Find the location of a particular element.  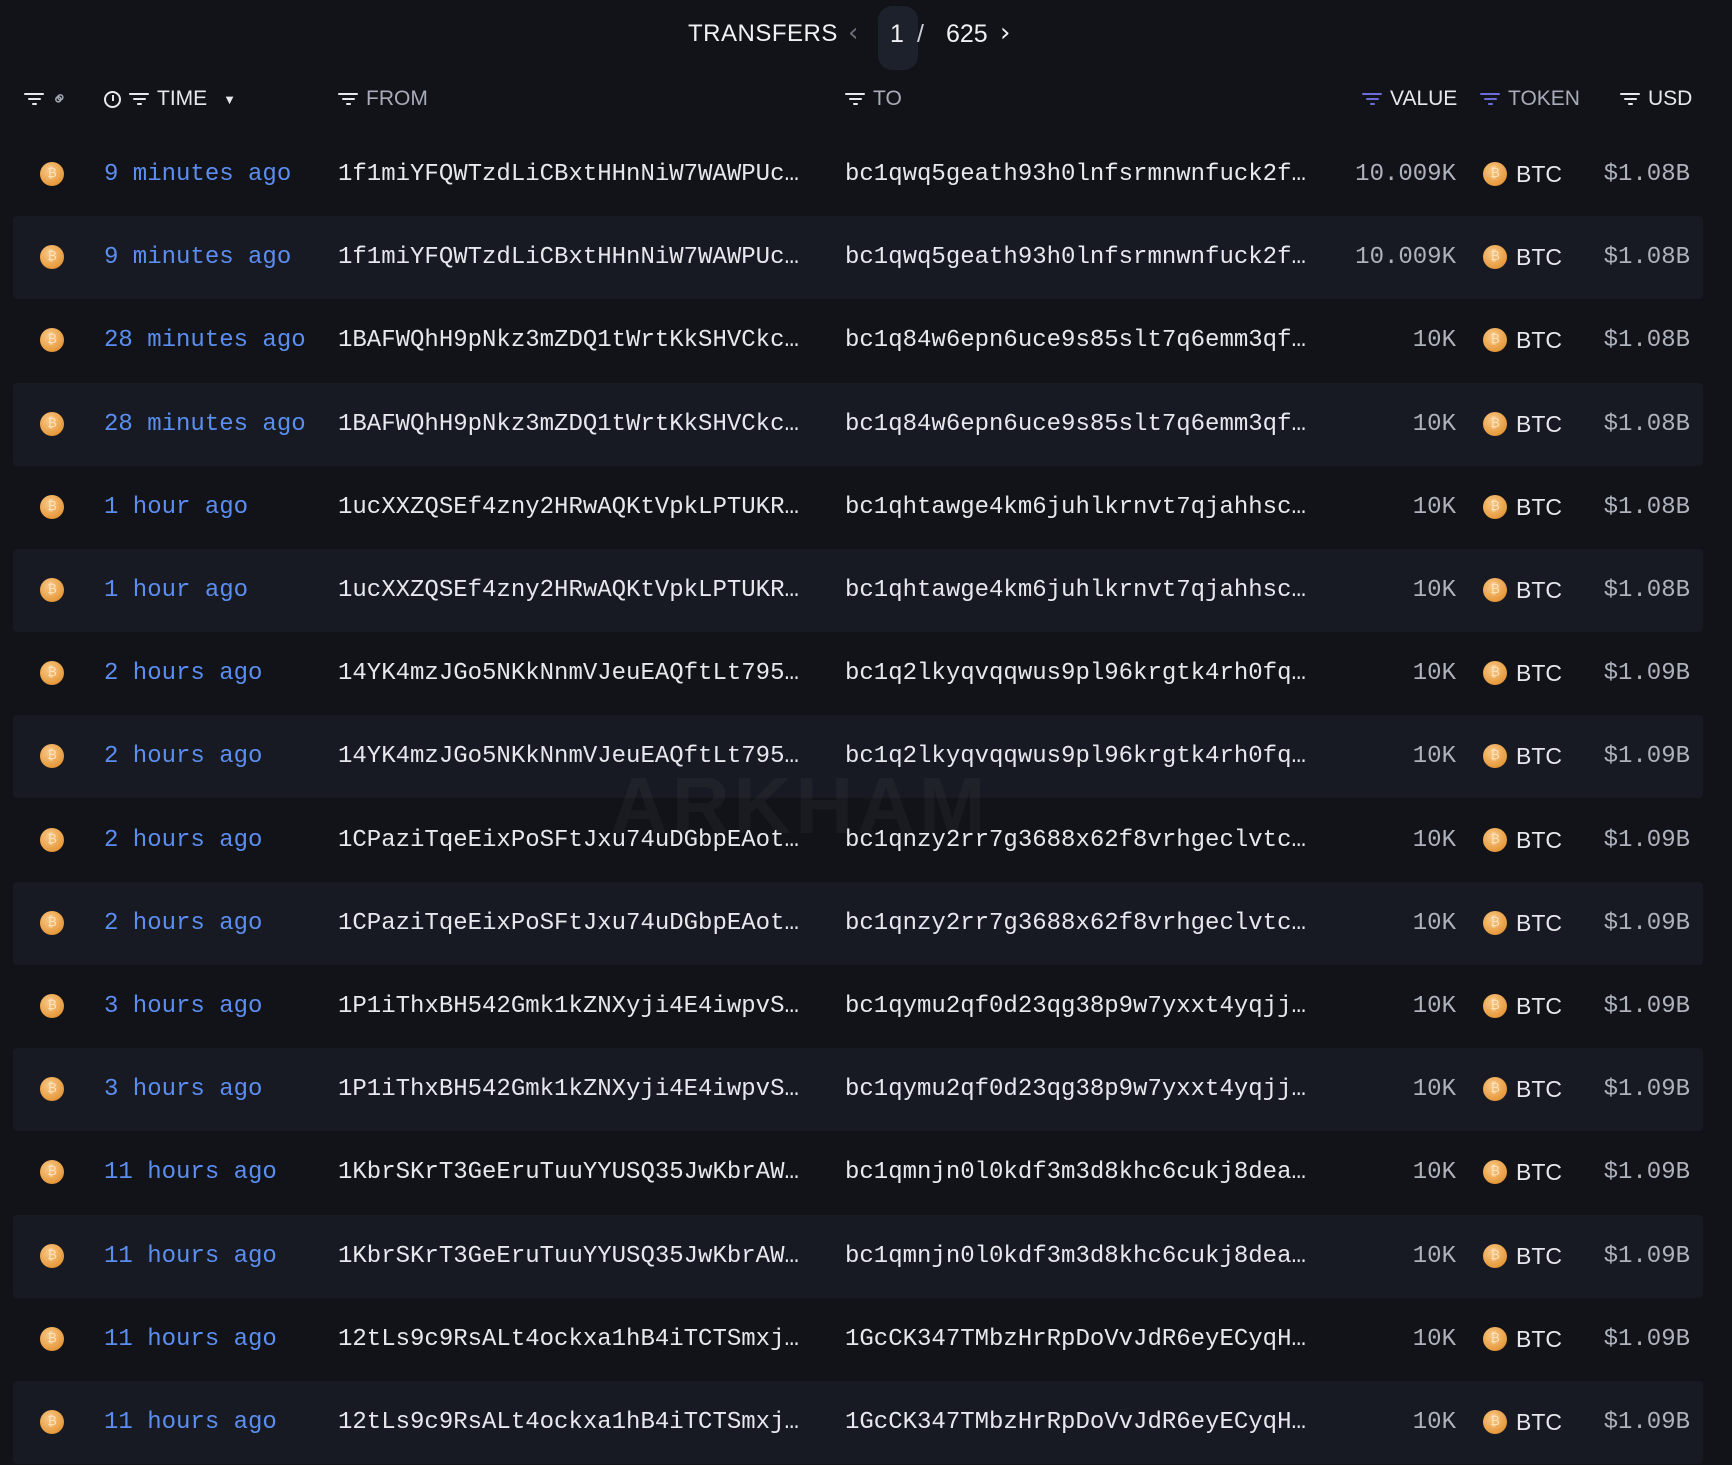

clock-icon is located at coordinates (112, 99).